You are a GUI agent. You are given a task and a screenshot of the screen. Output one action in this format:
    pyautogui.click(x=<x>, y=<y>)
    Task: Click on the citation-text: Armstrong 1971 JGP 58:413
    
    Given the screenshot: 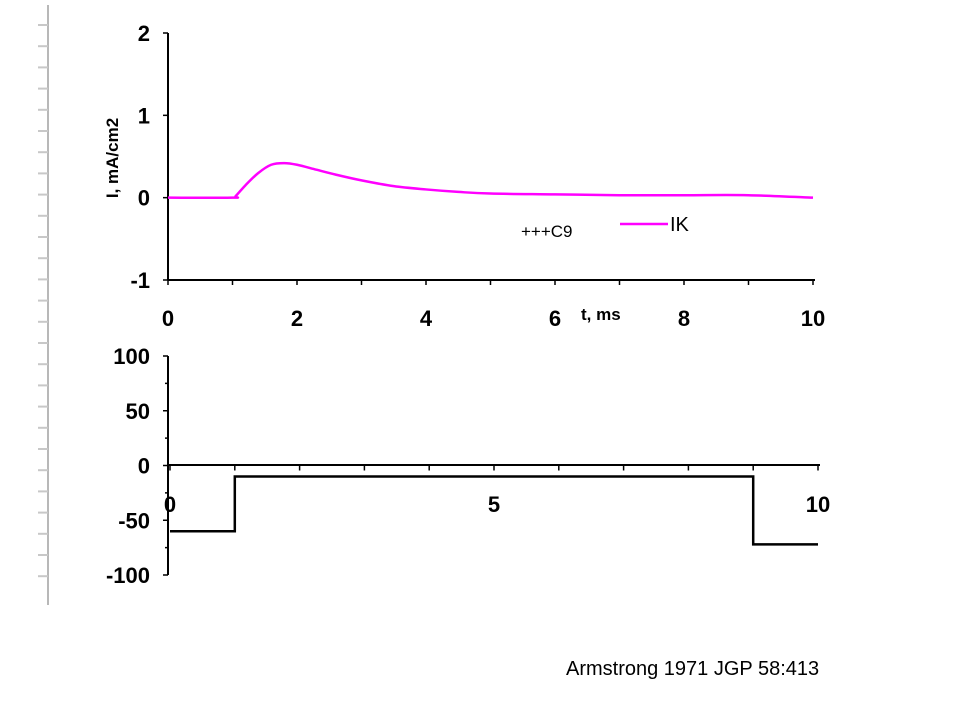 What is the action you would take?
    pyautogui.click(x=693, y=669)
    